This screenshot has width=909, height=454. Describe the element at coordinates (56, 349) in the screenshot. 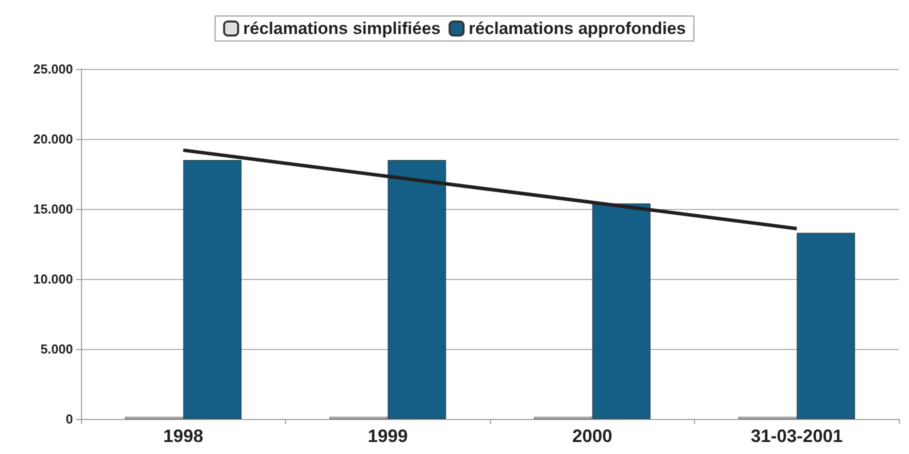

I see `y-tick-label: 5.000` at that location.